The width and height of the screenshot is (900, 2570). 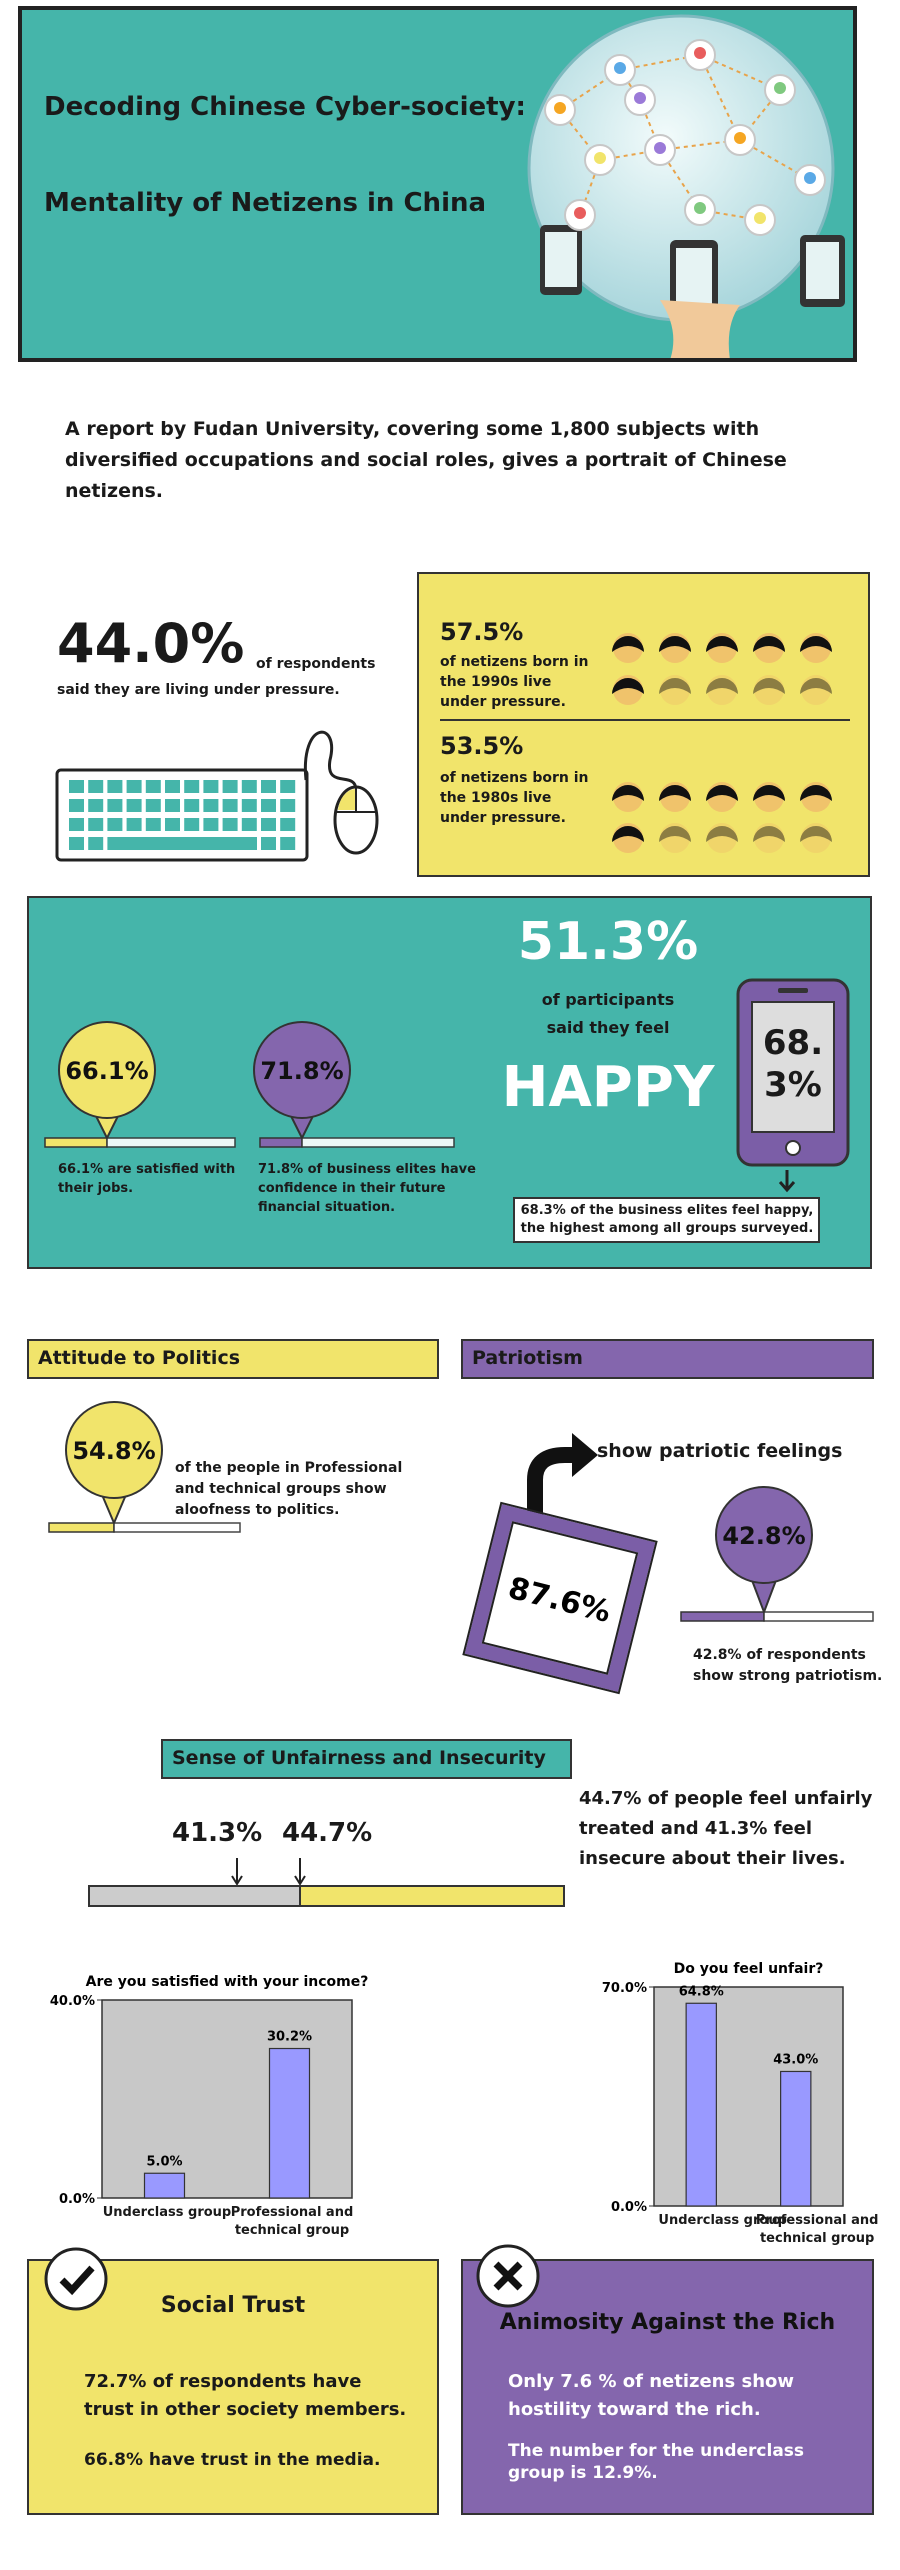 I want to click on cross-mark, so click(x=508, y=2276).